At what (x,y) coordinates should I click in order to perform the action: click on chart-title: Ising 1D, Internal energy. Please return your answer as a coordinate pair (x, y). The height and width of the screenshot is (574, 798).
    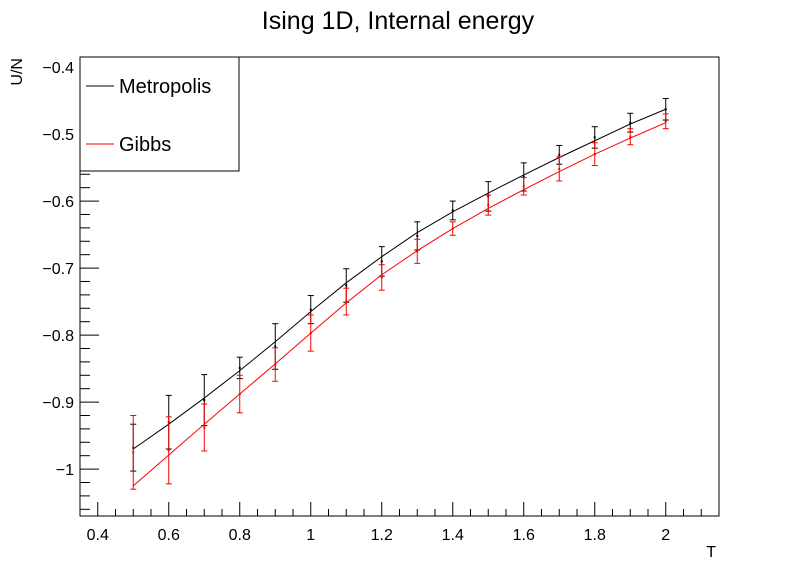
    Looking at the image, I should click on (398, 21).